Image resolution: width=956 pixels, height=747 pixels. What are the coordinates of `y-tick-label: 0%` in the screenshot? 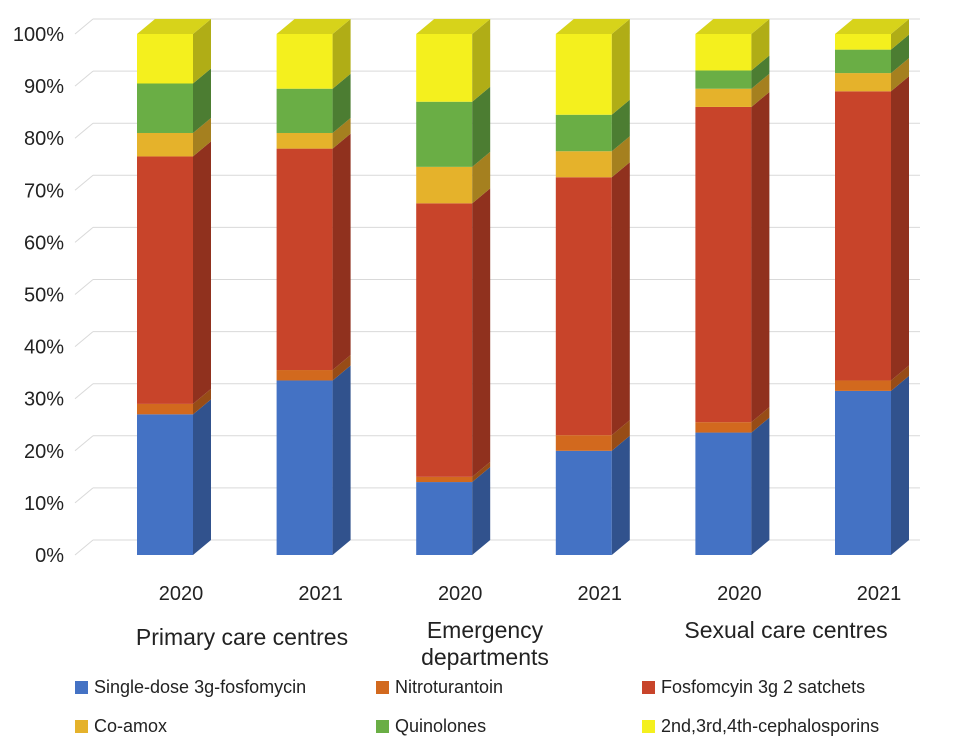 It's located at (49, 556).